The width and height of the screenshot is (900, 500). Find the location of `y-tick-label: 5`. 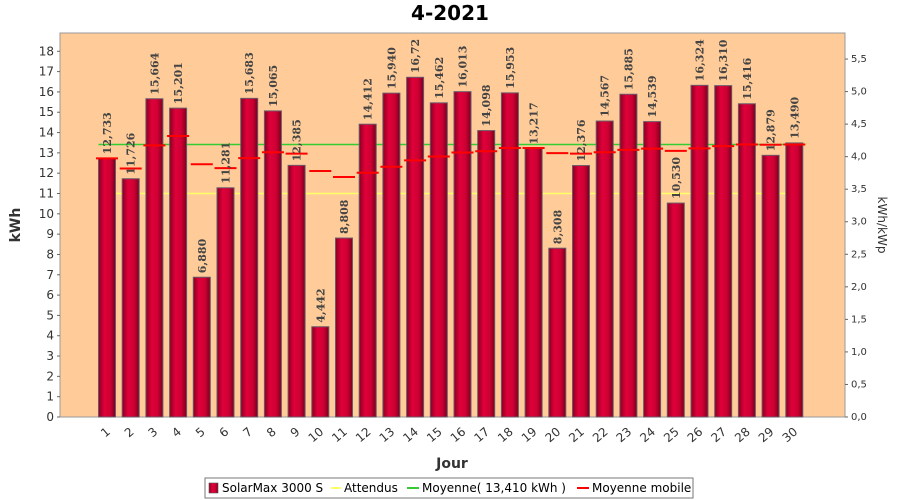

y-tick-label: 5 is located at coordinates (50, 315).